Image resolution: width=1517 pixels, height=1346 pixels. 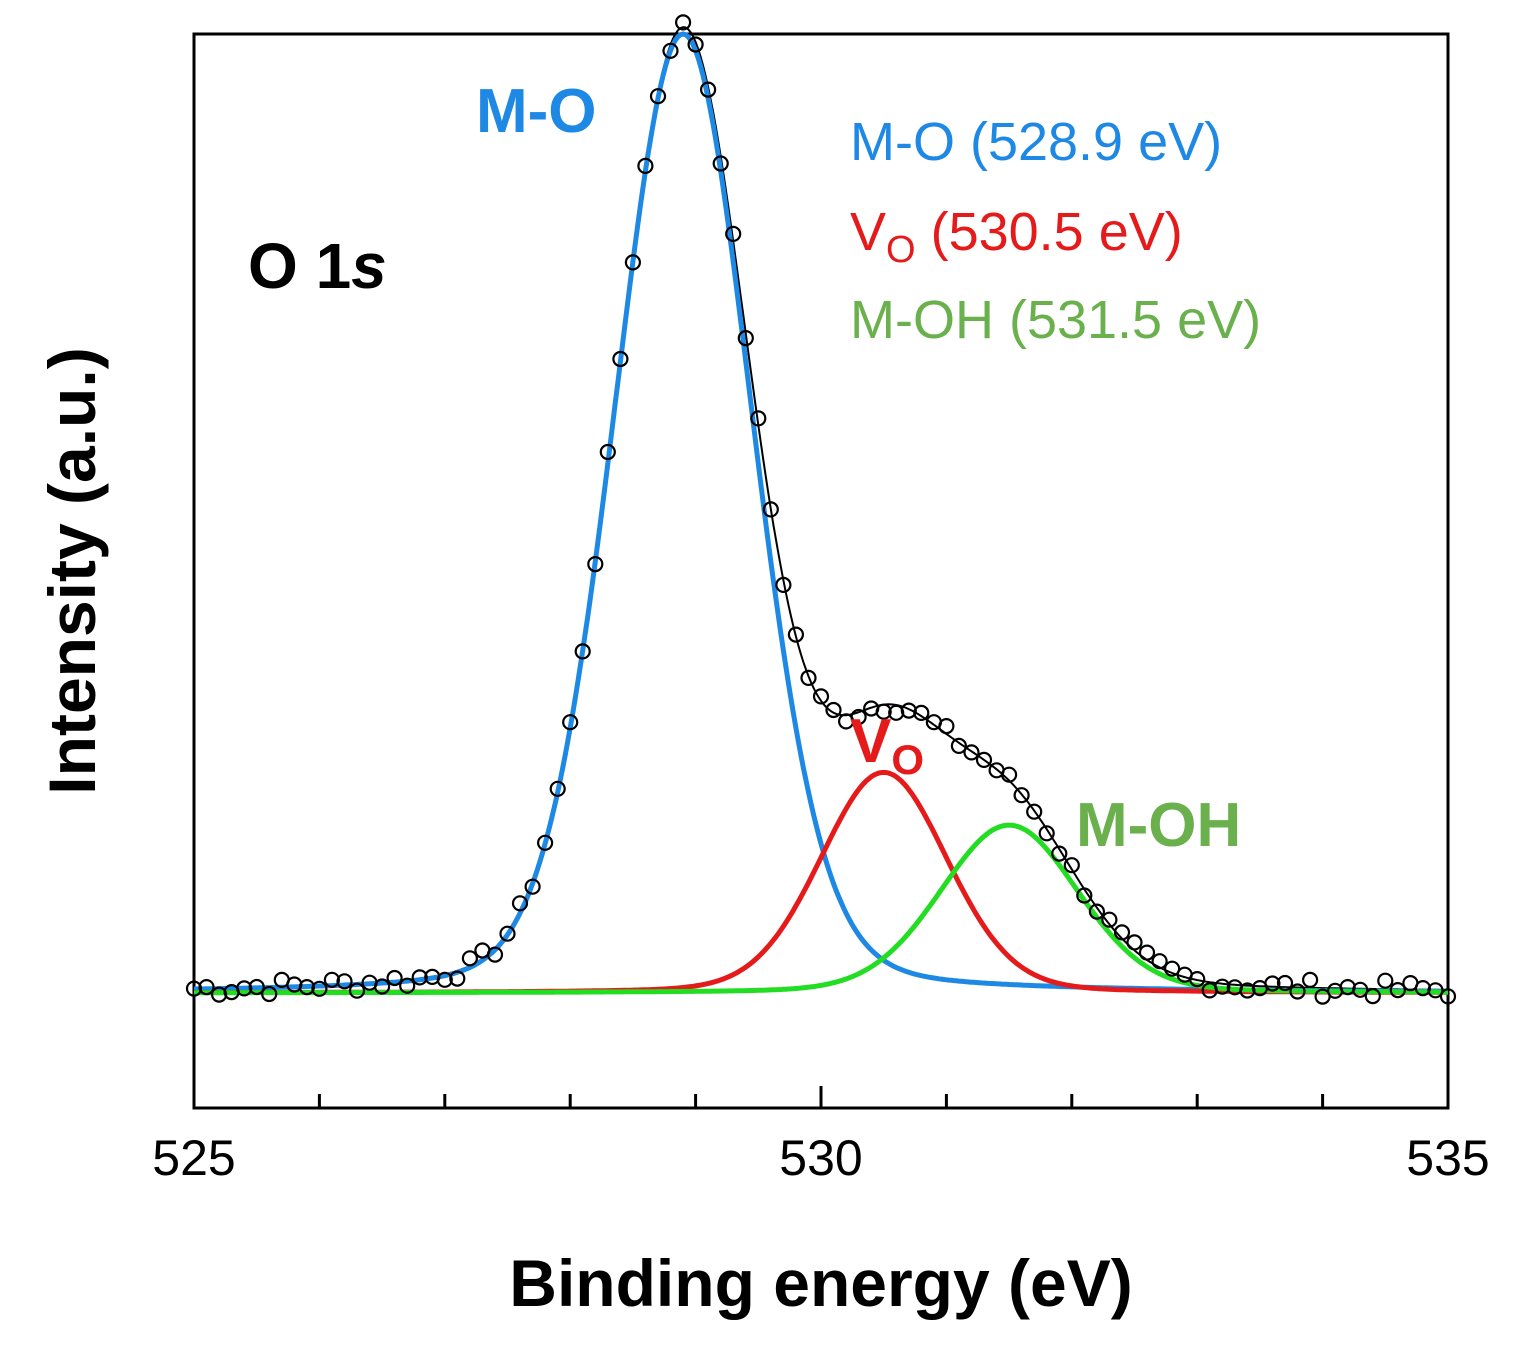 I want to click on legend-entry-subscript: O, so click(x=901, y=250).